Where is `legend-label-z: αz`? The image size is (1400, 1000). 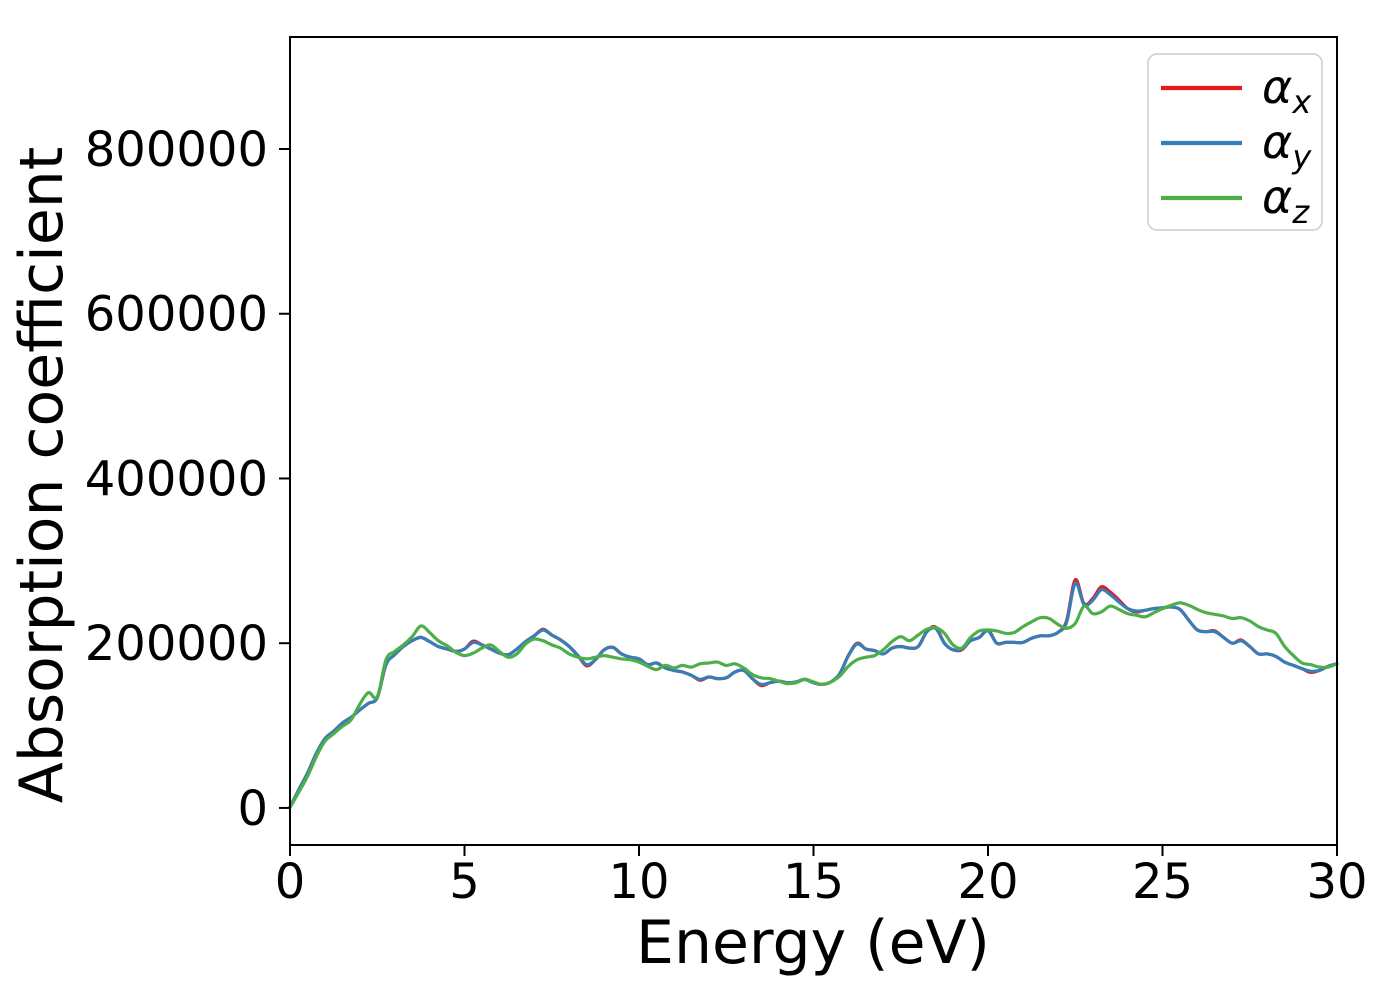 legend-label-z: αz is located at coordinates (1286, 200).